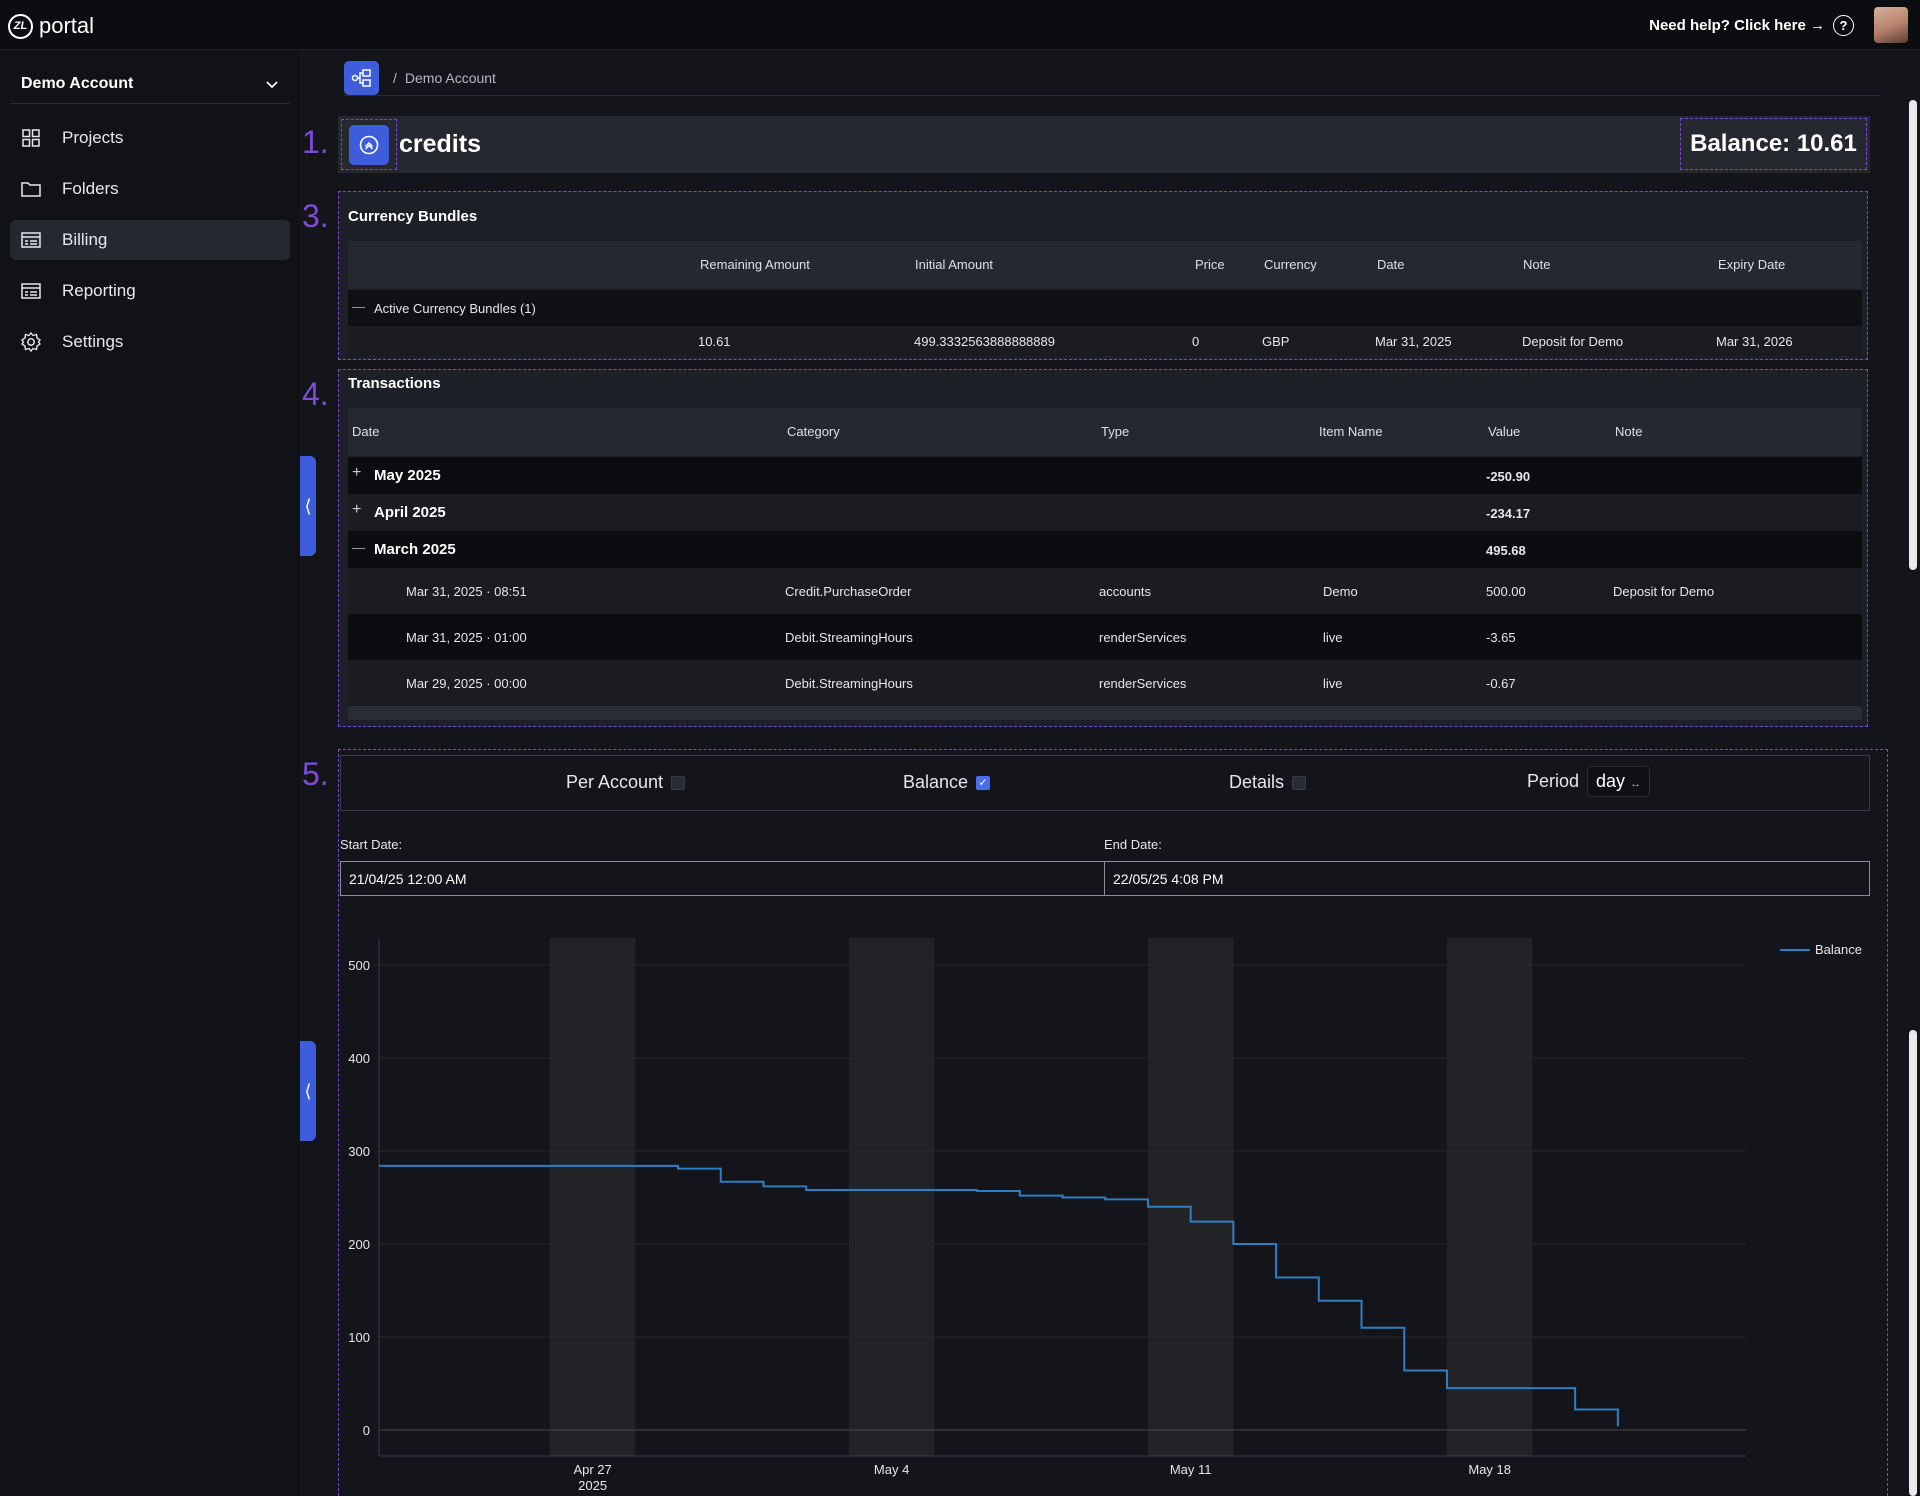 Image resolution: width=1920 pixels, height=1496 pixels. Describe the element at coordinates (93, 341) in the screenshot. I see `sidebar-item-label: Settings` at that location.